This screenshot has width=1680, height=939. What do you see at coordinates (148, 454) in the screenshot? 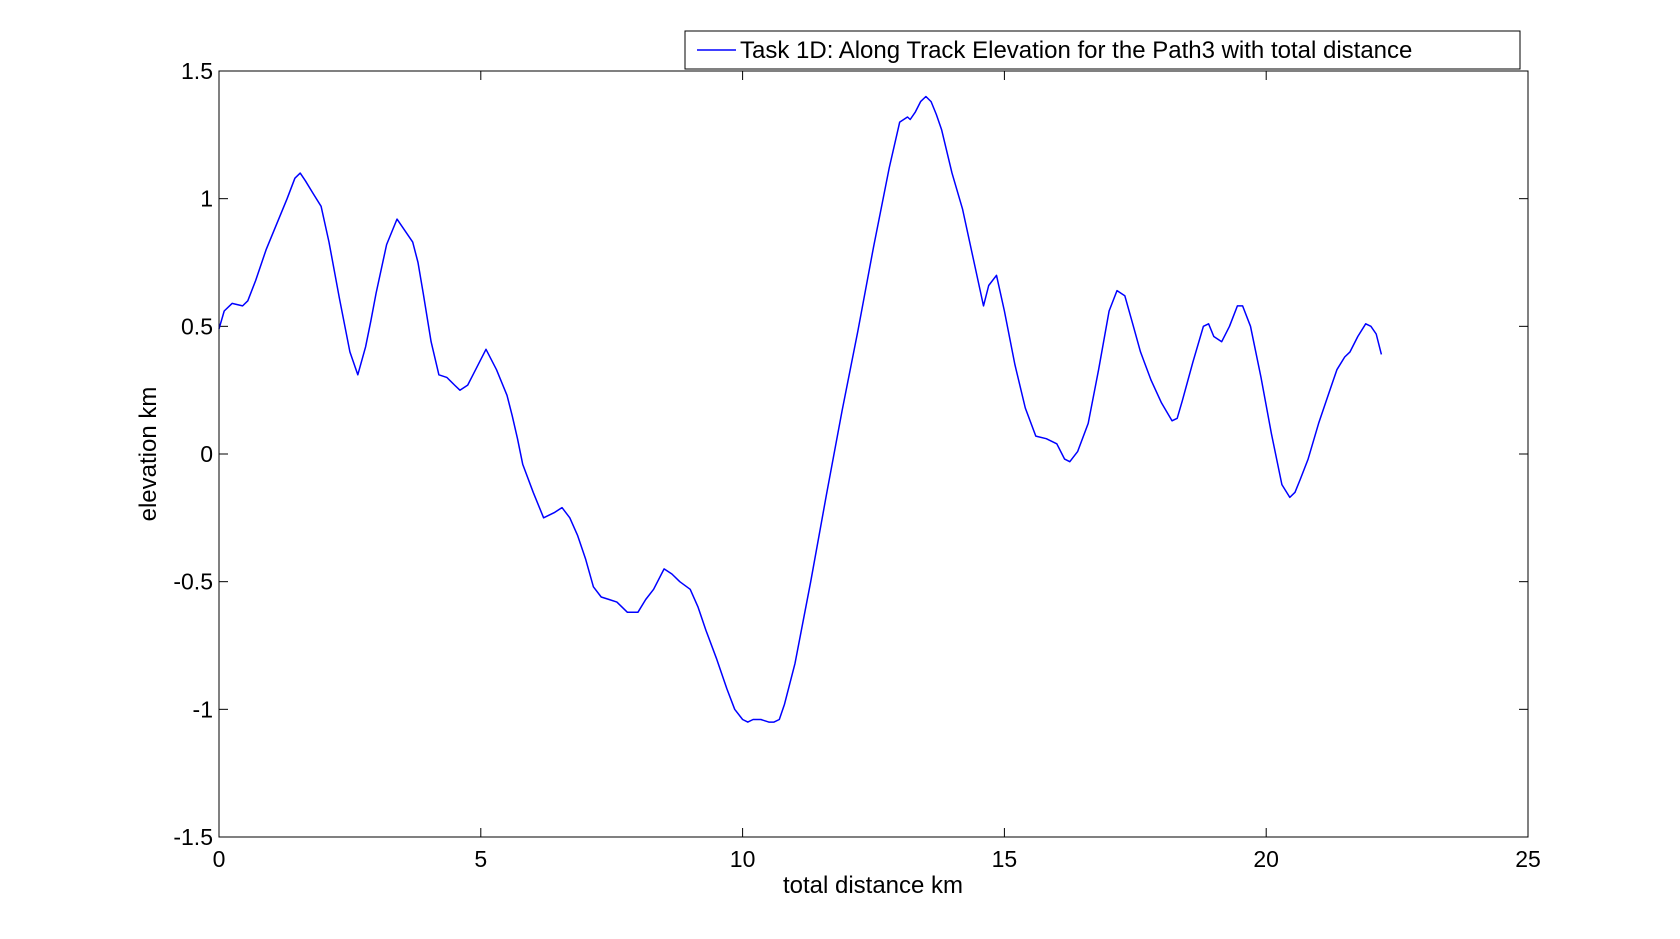
I see `y-axis-label: elevation km` at bounding box center [148, 454].